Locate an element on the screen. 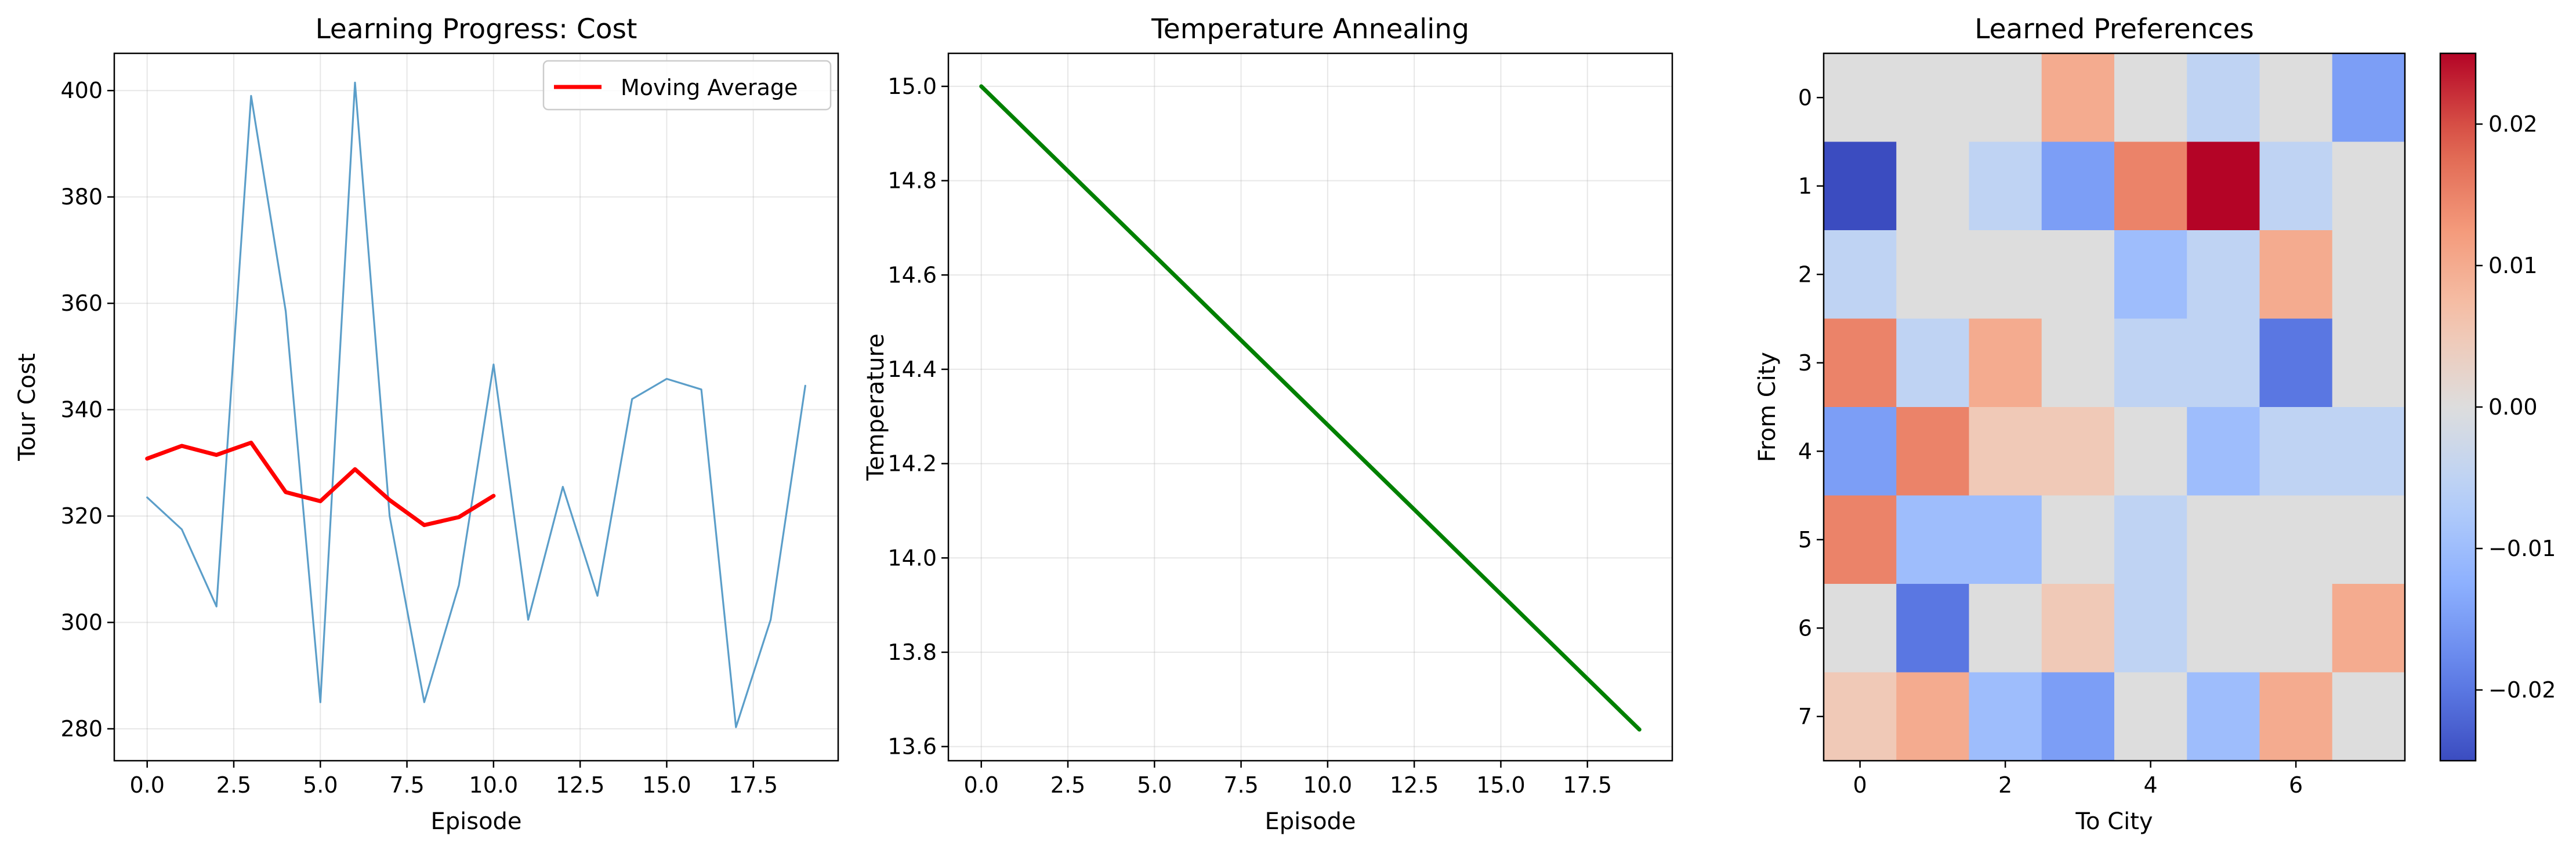 Image resolution: width=2576 pixels, height=850 pixels. y-tick-label: 400 is located at coordinates (82, 90).